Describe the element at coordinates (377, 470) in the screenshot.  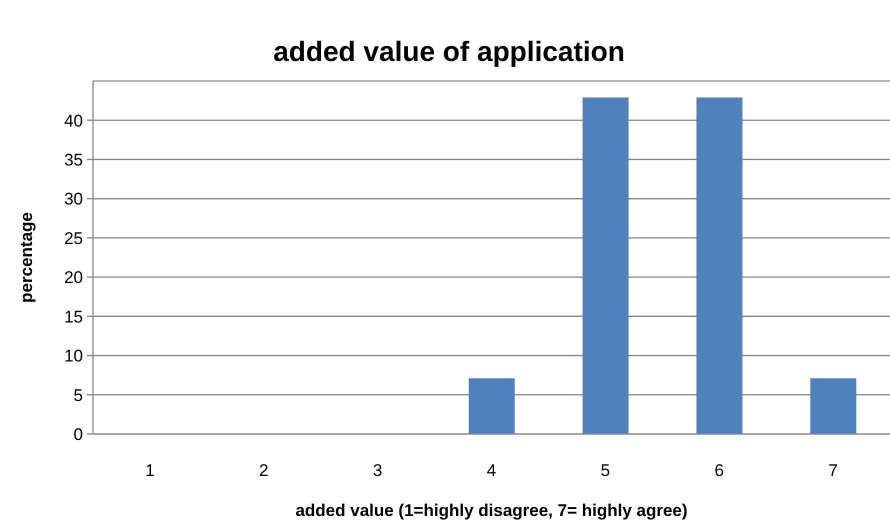
I see `x-tick-label: 3` at that location.